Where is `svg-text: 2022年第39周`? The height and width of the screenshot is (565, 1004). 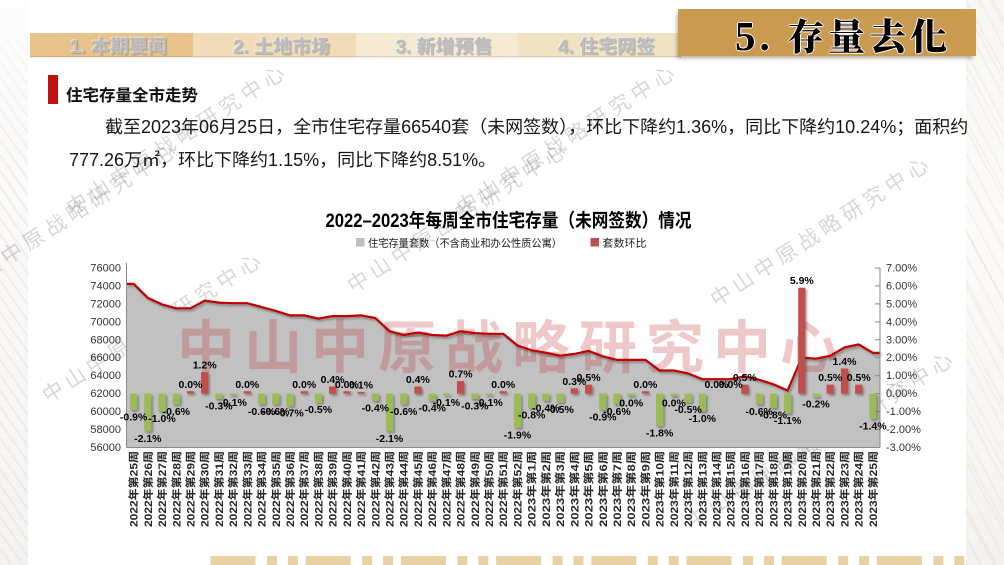 svg-text: 2022年第39周 is located at coordinates (333, 489).